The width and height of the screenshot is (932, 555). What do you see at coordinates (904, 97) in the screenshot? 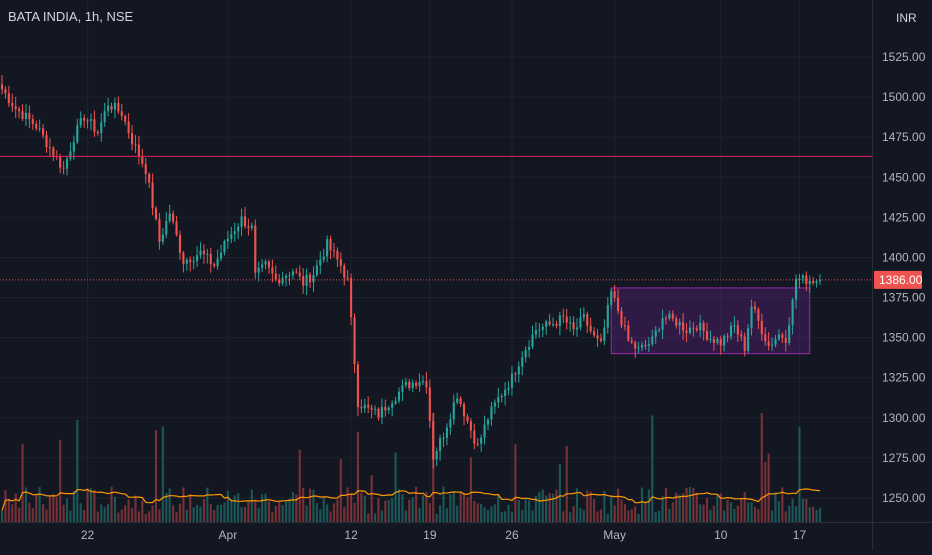
I see `price-tick-label: 1500.00` at bounding box center [904, 97].